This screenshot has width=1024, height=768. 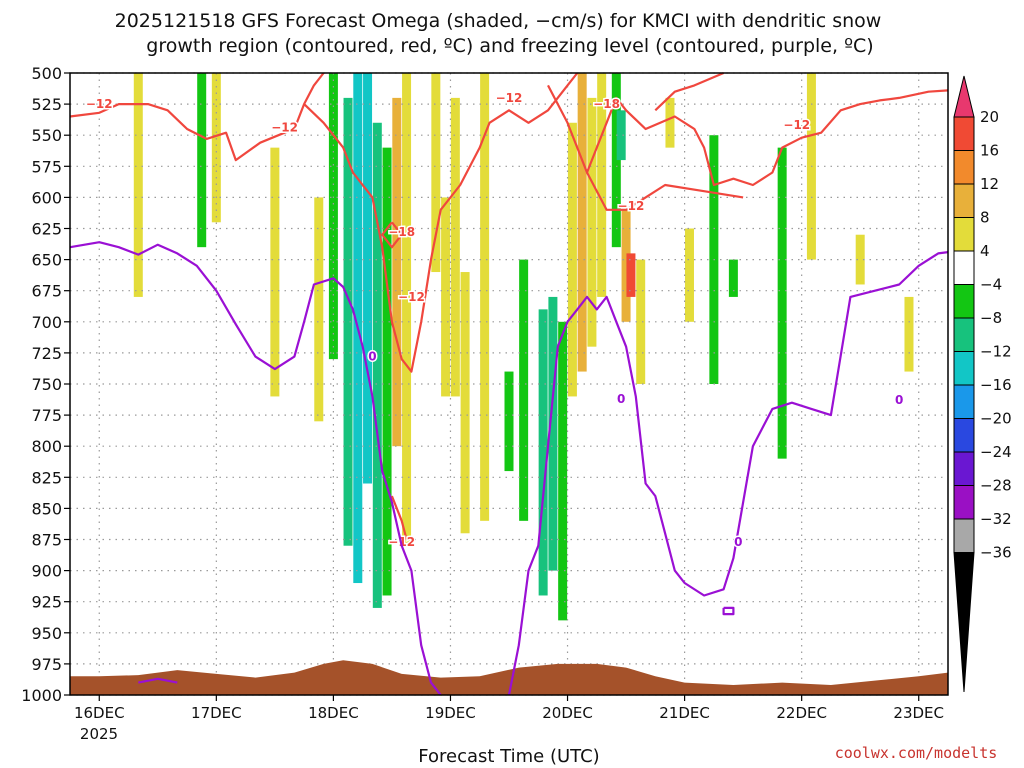 What do you see at coordinates (996, 519) in the screenshot?
I see `colorbar-tick-label: −32` at bounding box center [996, 519].